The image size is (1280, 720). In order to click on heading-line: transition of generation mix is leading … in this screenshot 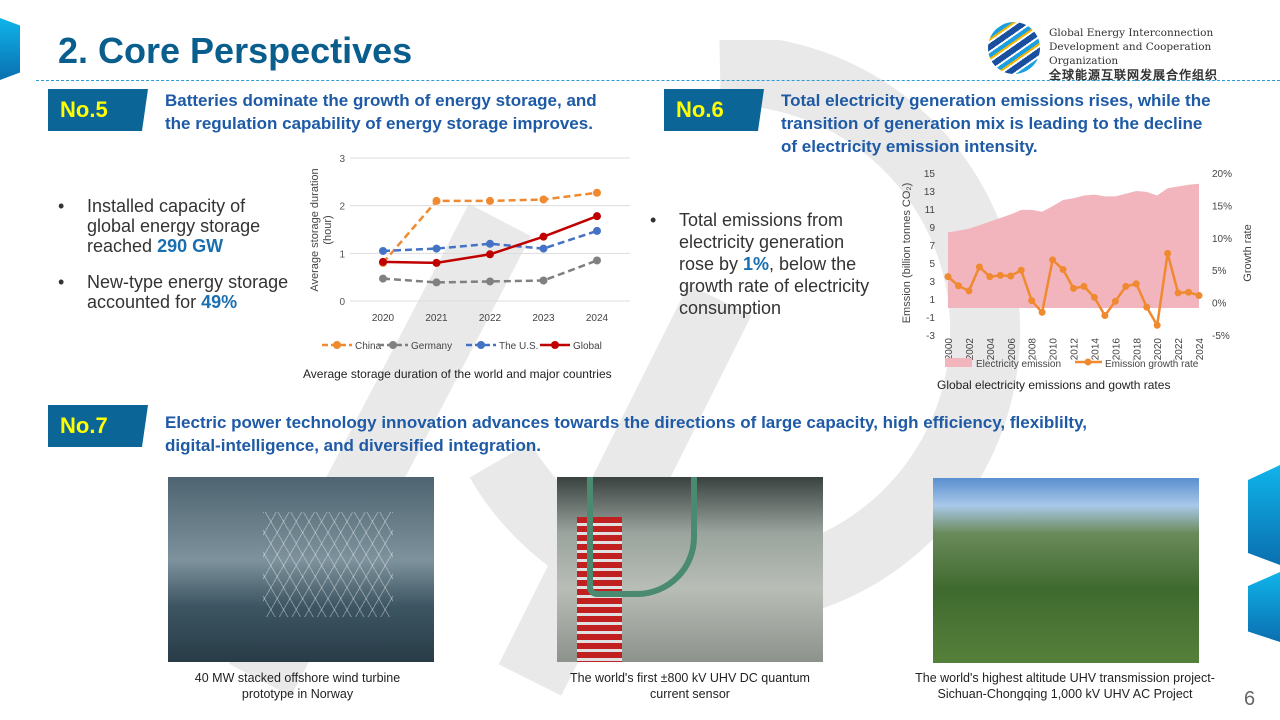, I will do `click(992, 123)`.